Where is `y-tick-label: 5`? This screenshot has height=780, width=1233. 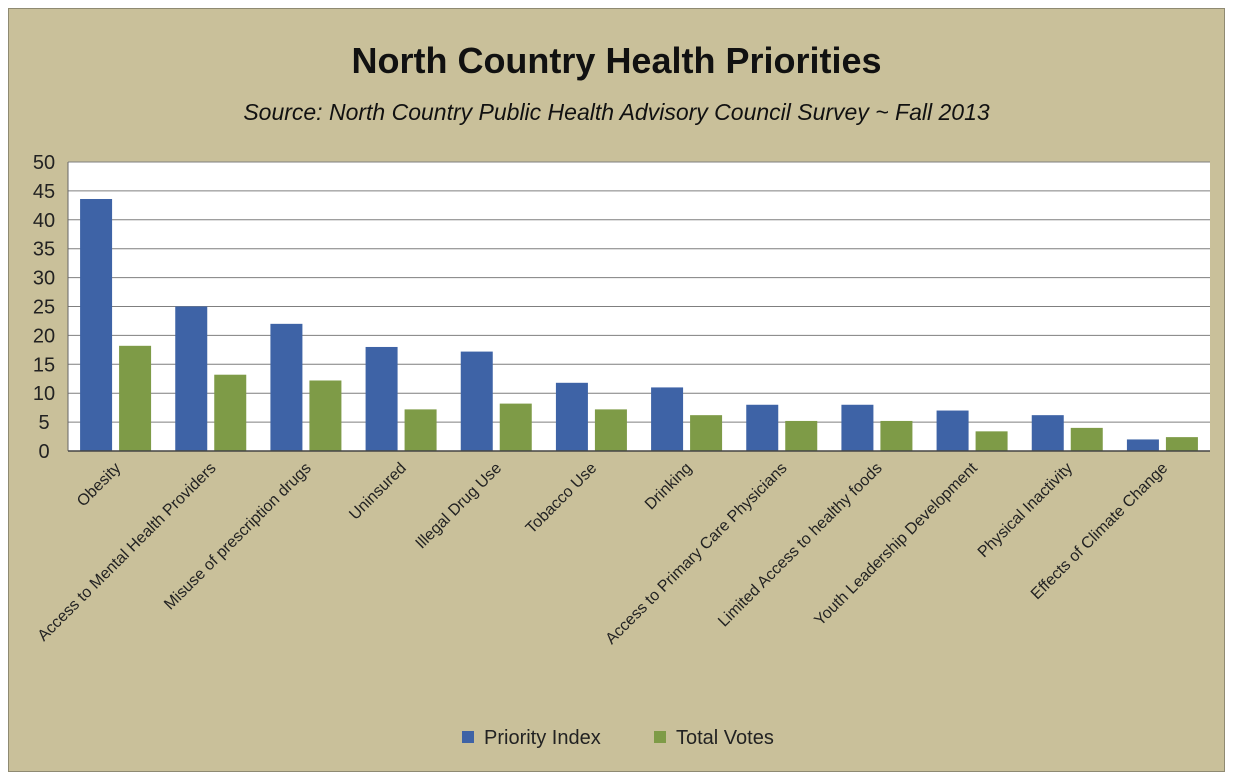 y-tick-label: 5 is located at coordinates (43, 423).